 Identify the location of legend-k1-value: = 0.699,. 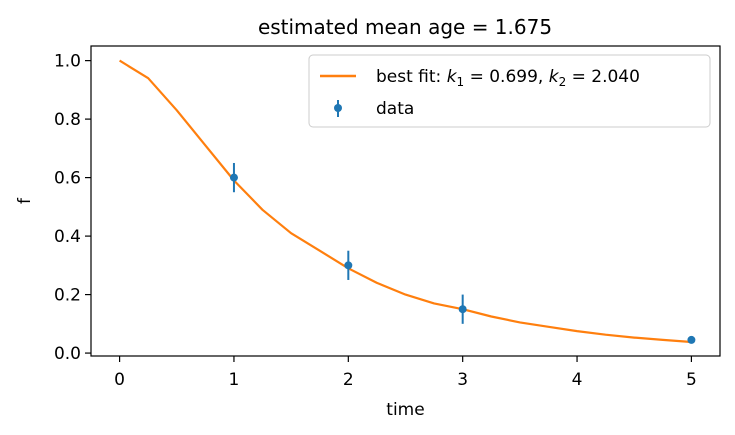
(506, 77).